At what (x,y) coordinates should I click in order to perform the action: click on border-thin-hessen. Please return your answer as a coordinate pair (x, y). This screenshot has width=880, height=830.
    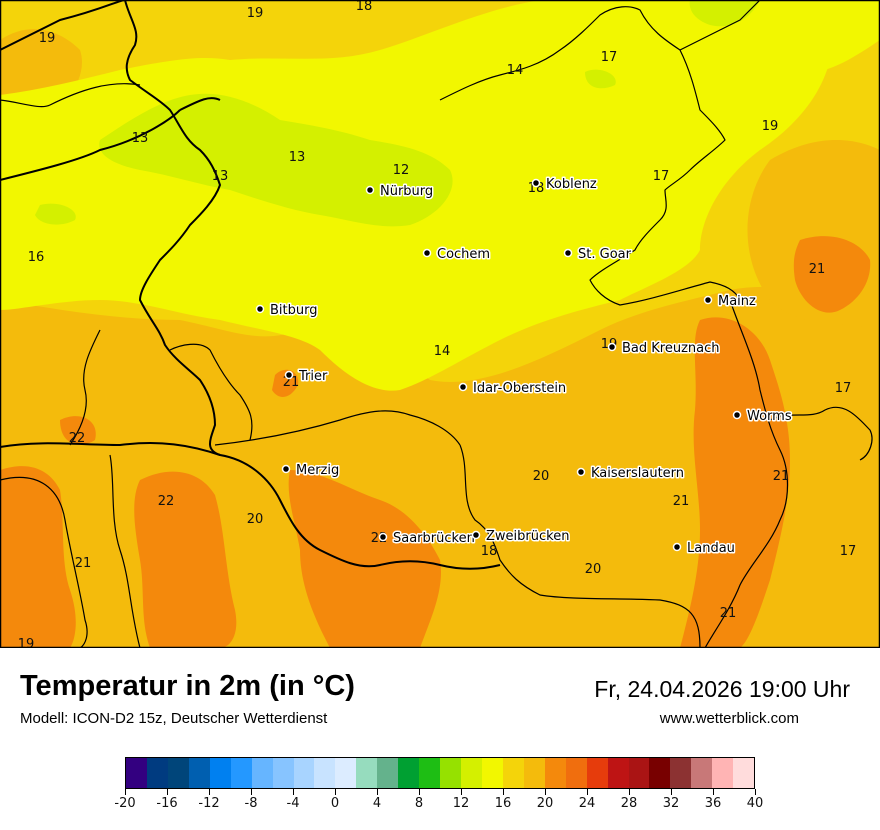
    Looking at the image, I should click on (821, 433).